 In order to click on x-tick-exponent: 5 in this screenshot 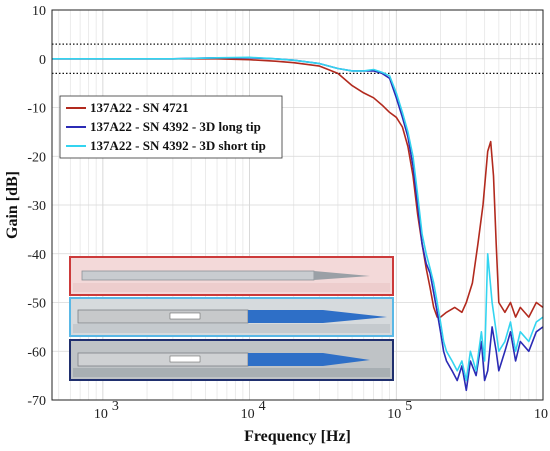, I will do `click(408, 406)`.